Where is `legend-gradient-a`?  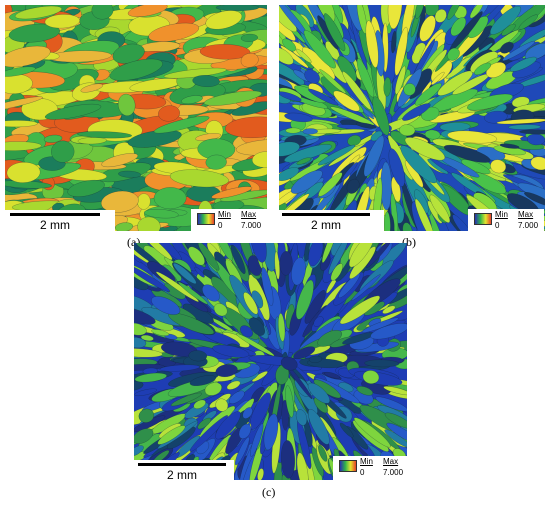
legend-gradient-a is located at coordinates (206, 219).